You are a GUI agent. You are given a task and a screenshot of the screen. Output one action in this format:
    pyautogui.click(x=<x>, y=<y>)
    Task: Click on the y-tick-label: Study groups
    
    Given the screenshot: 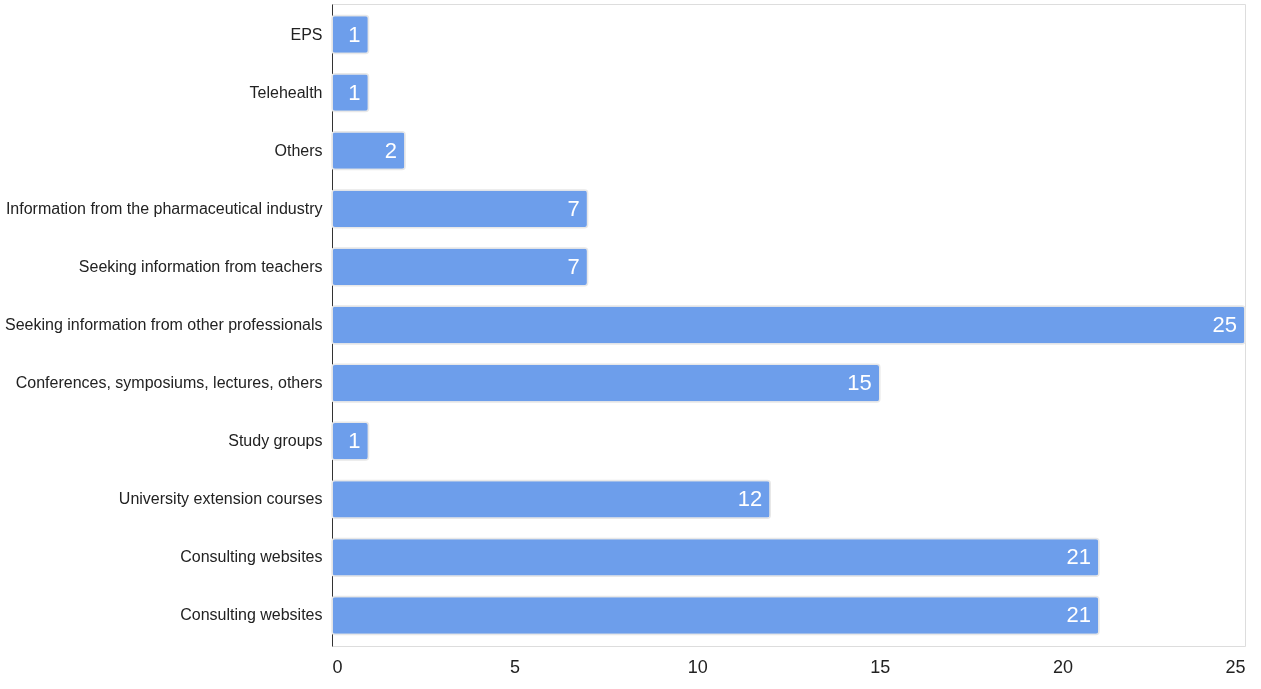 What is the action you would take?
    pyautogui.click(x=275, y=441)
    